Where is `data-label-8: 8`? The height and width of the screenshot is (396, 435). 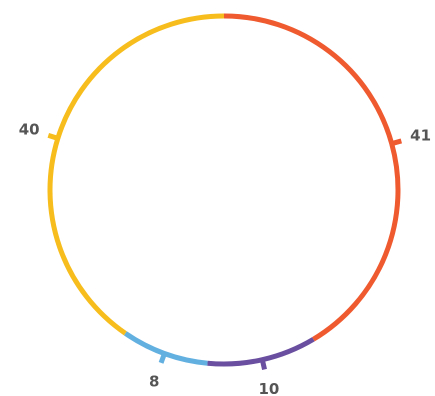 data-label-8: 8 is located at coordinates (154, 382).